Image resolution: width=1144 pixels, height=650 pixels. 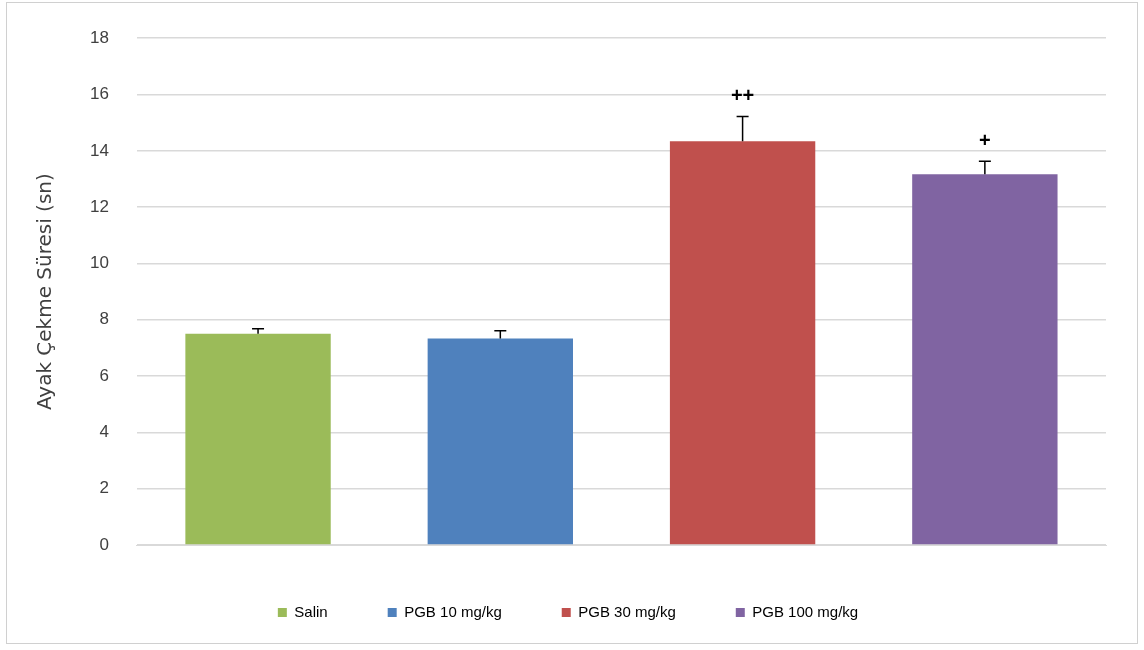 I want to click on legend-label: PGB 10 mg/kg, so click(x=453, y=611).